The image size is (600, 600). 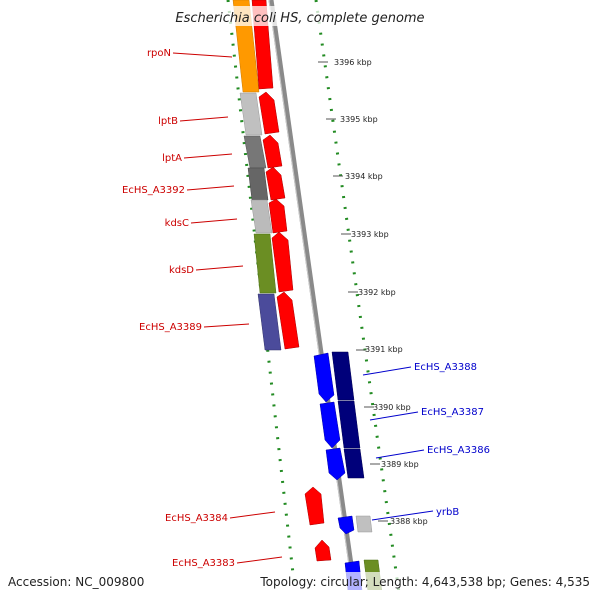 What do you see at coordinates (255, 152) in the screenshot?
I see `lptA-block` at bounding box center [255, 152].